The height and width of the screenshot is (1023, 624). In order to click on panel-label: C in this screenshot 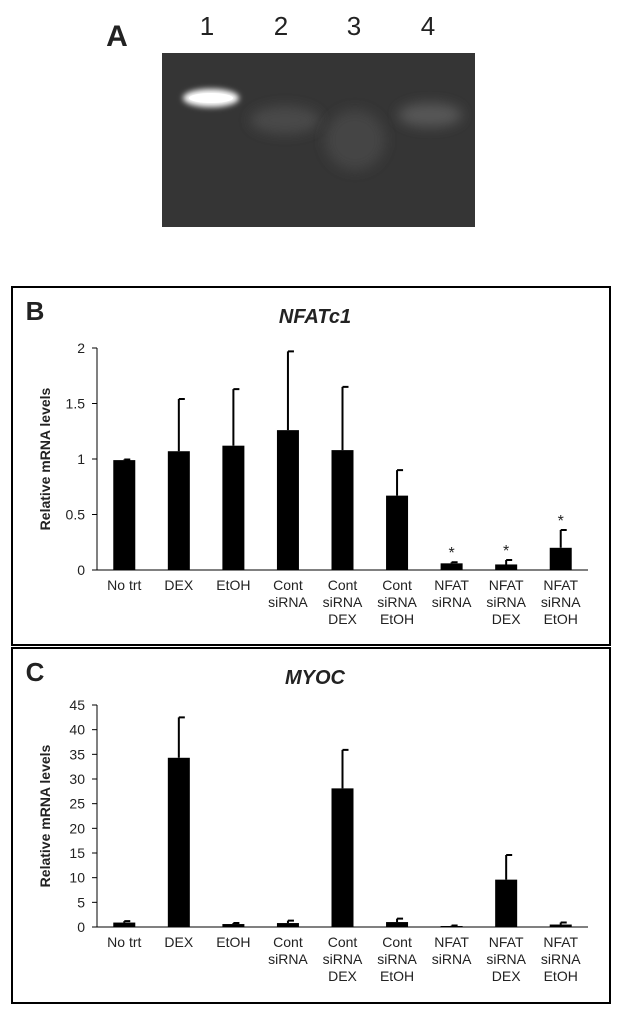, I will do `click(35, 672)`.